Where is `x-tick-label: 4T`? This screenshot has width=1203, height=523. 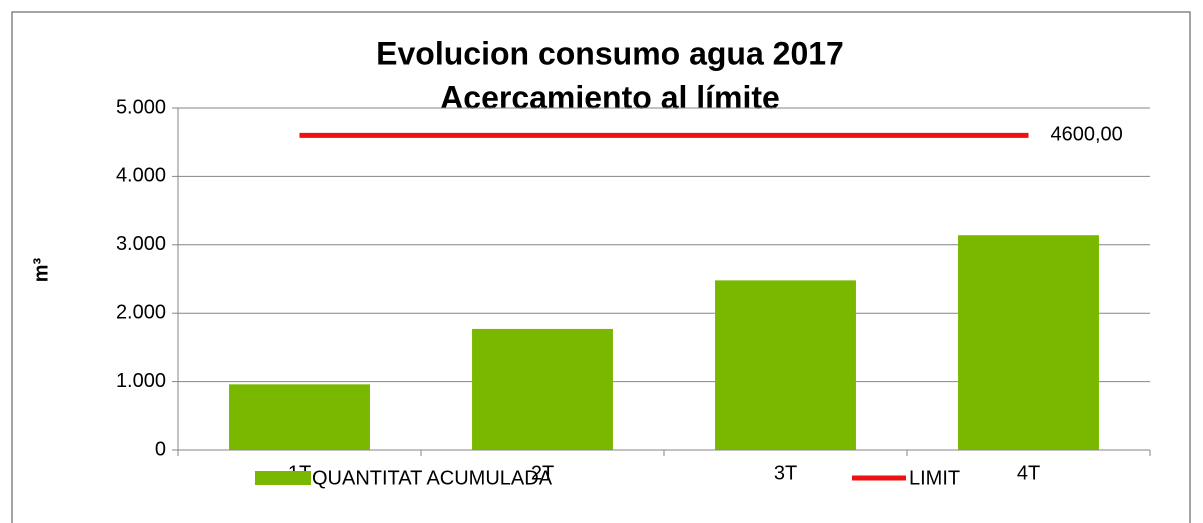 x-tick-label: 4T is located at coordinates (1028, 473).